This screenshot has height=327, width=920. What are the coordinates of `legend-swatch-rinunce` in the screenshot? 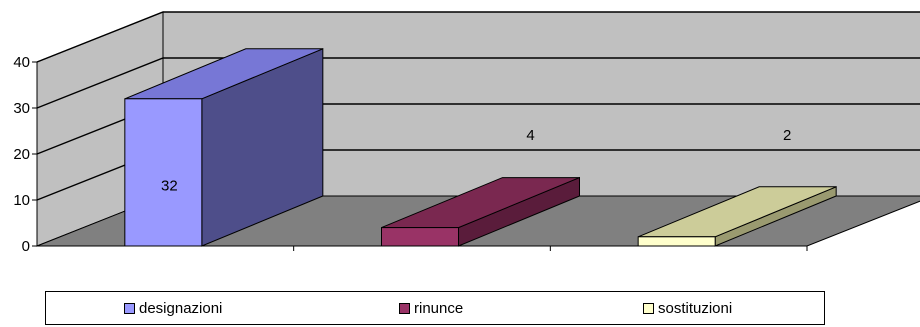 It's located at (404, 308).